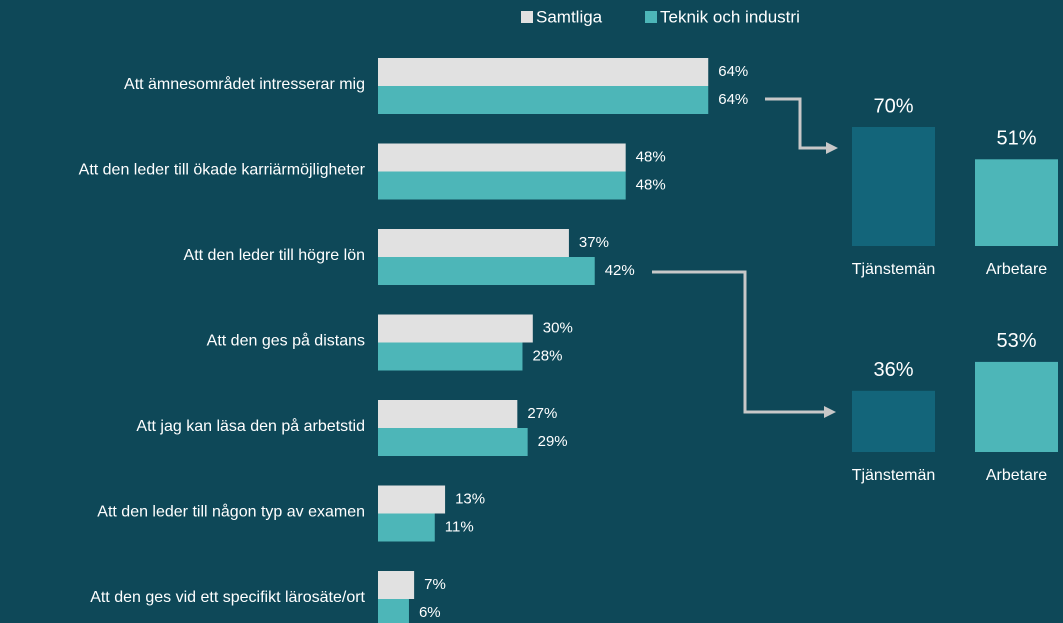 The width and height of the screenshot is (1063, 623). I want to click on value-label: 30%, so click(558, 327).